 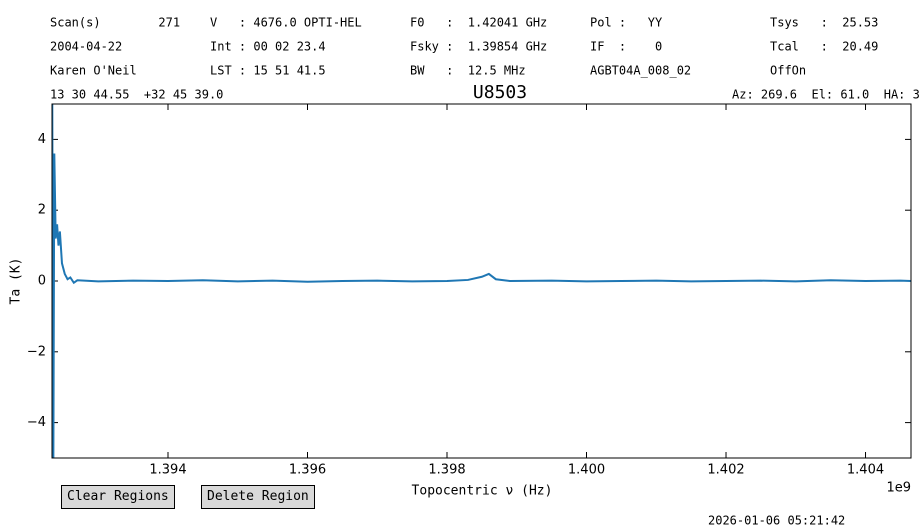 I want to click on timestamp: 2026-01-06 05:21:42, so click(x=776, y=521).